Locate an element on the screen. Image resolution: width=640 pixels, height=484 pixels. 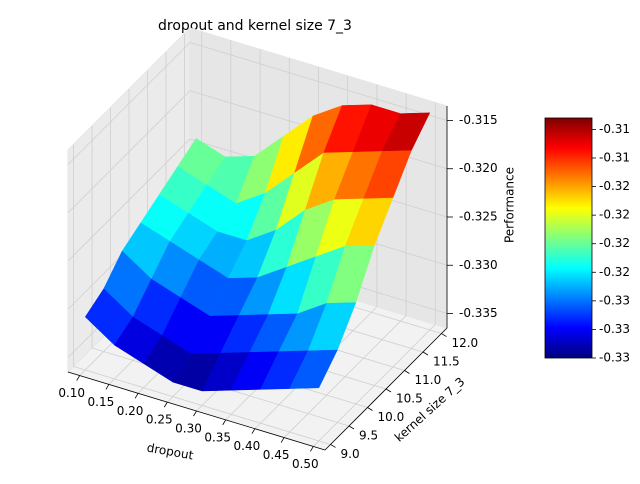
x-tick-label: 0.30 is located at coordinates (188, 429).